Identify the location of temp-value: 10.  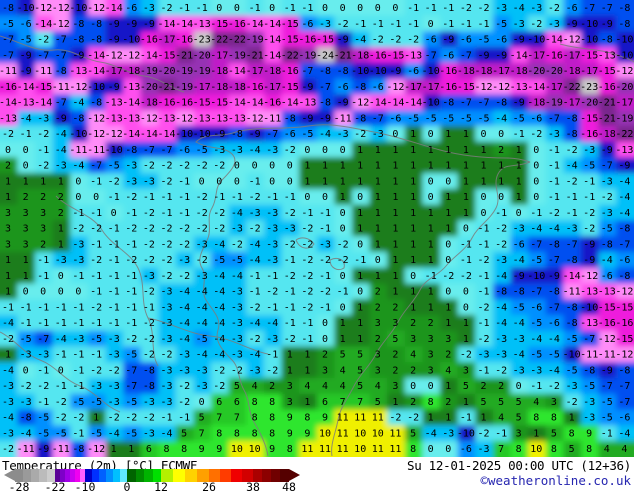
(378, 434).